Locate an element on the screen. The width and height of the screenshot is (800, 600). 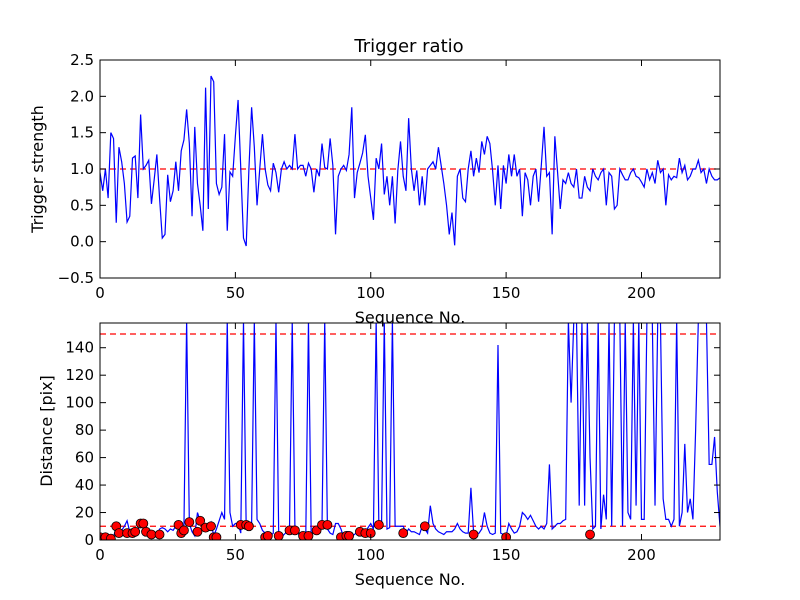
y-tick-label: −0.5 is located at coordinates (76, 278).